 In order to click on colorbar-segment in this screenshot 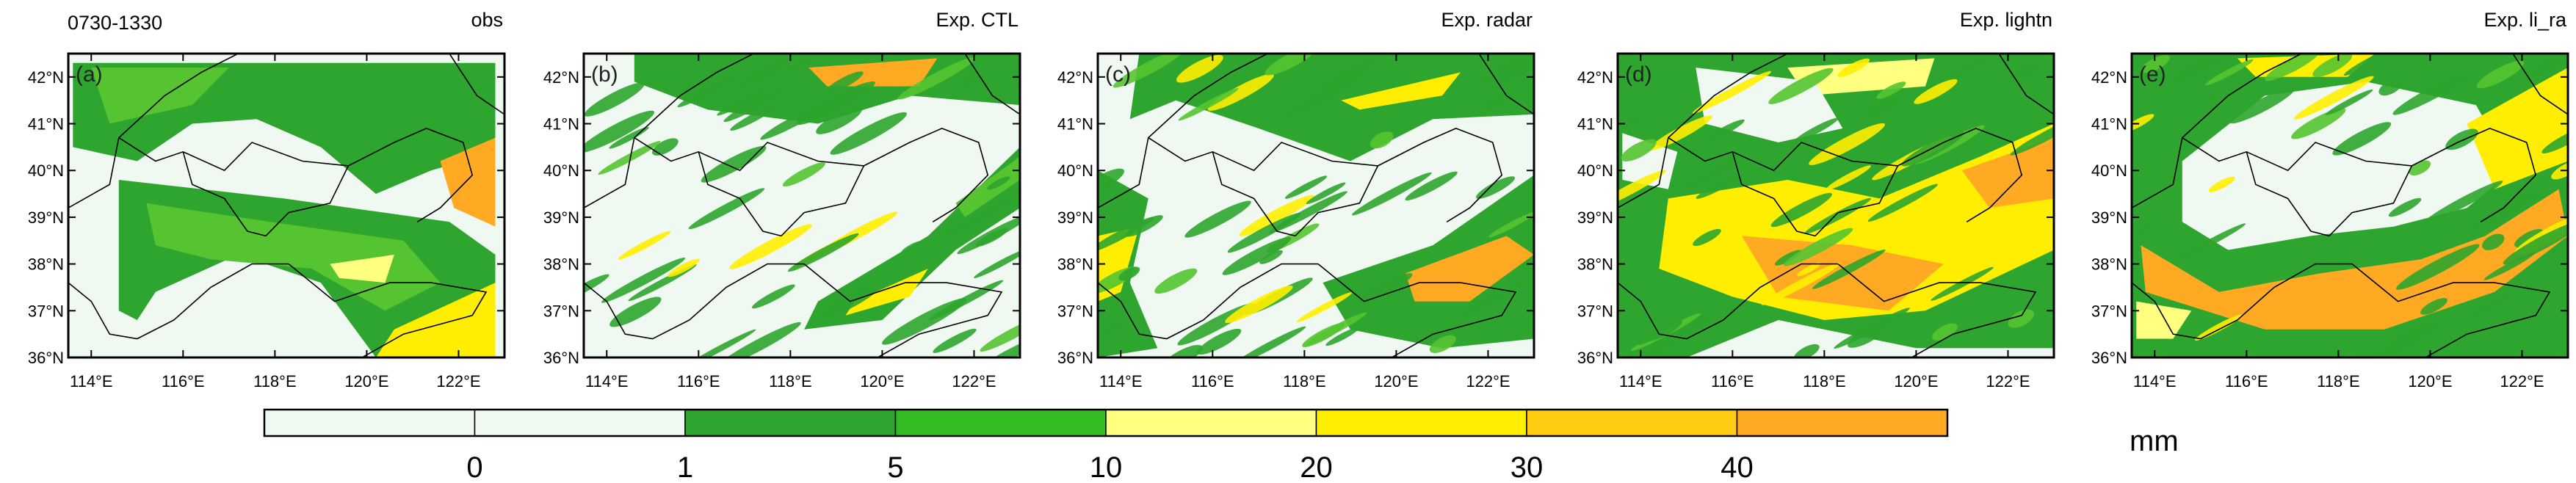, I will do `click(1000, 423)`.